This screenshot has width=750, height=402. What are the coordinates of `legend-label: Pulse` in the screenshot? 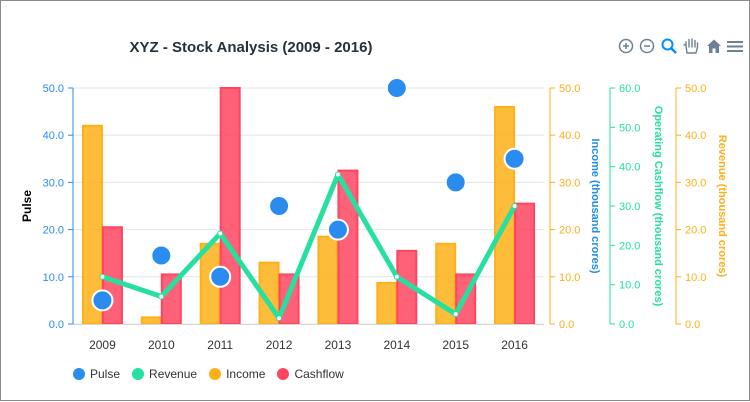 It's located at (105, 374).